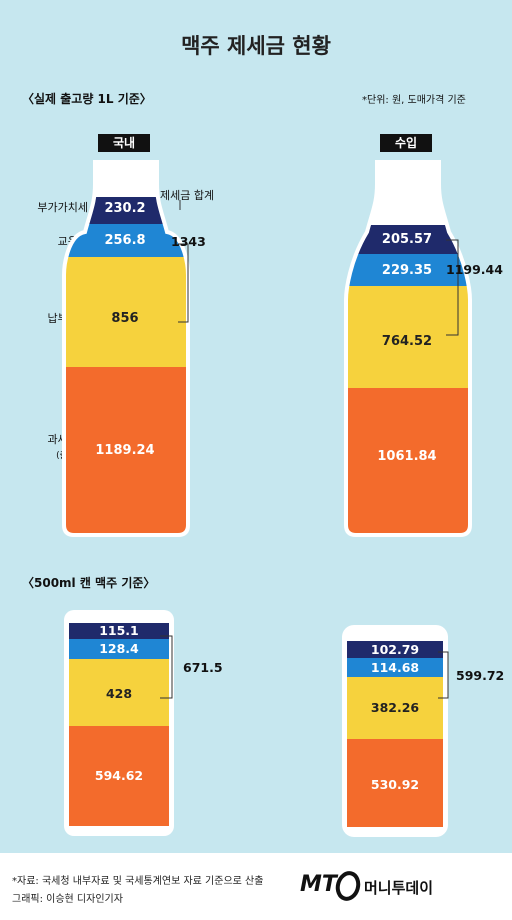 Image resolution: width=512 pixels, height=920 pixels. I want to click on c2-base-value: 530.92, so click(395, 784).